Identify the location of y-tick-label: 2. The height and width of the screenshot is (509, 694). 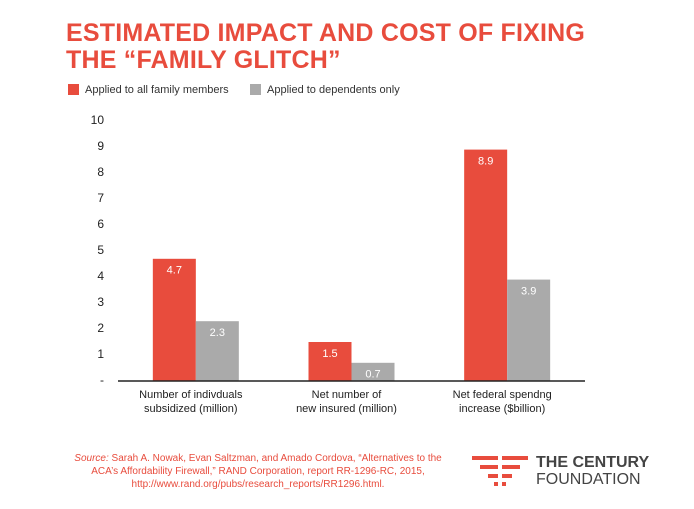
(100, 328).